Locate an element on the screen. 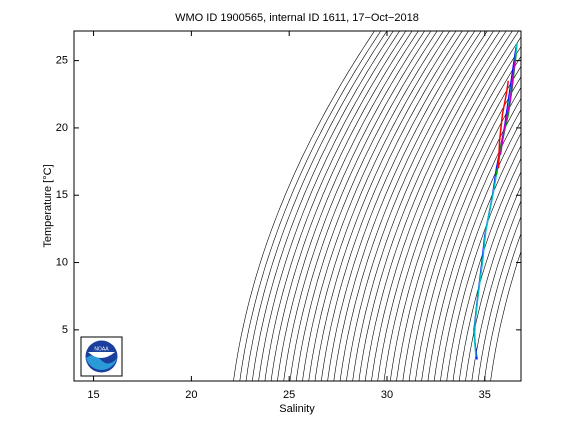 The image size is (576, 437). logo-text: NOAA is located at coordinates (101, 349).